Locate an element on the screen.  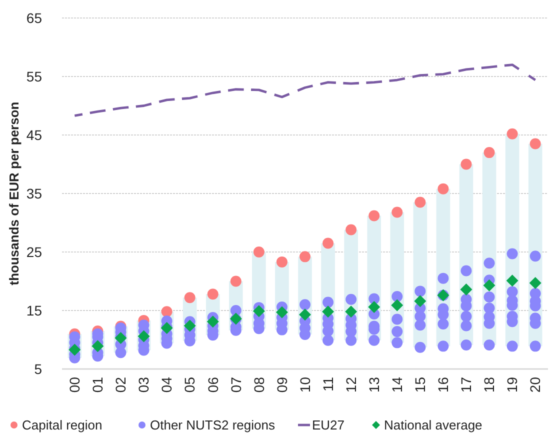
x-tick-label: 17 is located at coordinates (466, 384).